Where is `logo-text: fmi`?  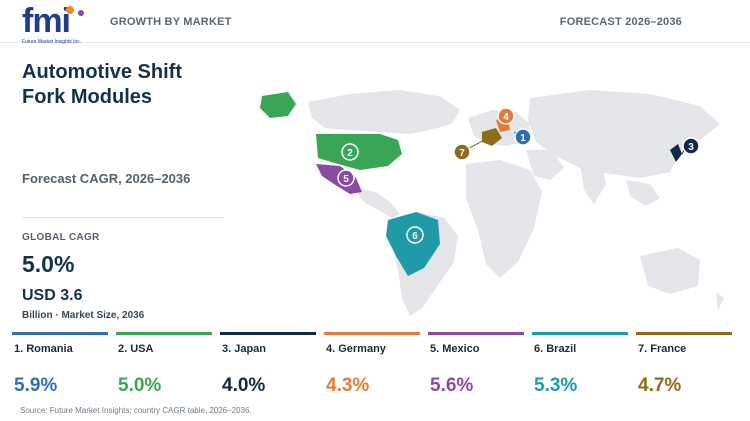
logo-text: fmi is located at coordinates (46, 21).